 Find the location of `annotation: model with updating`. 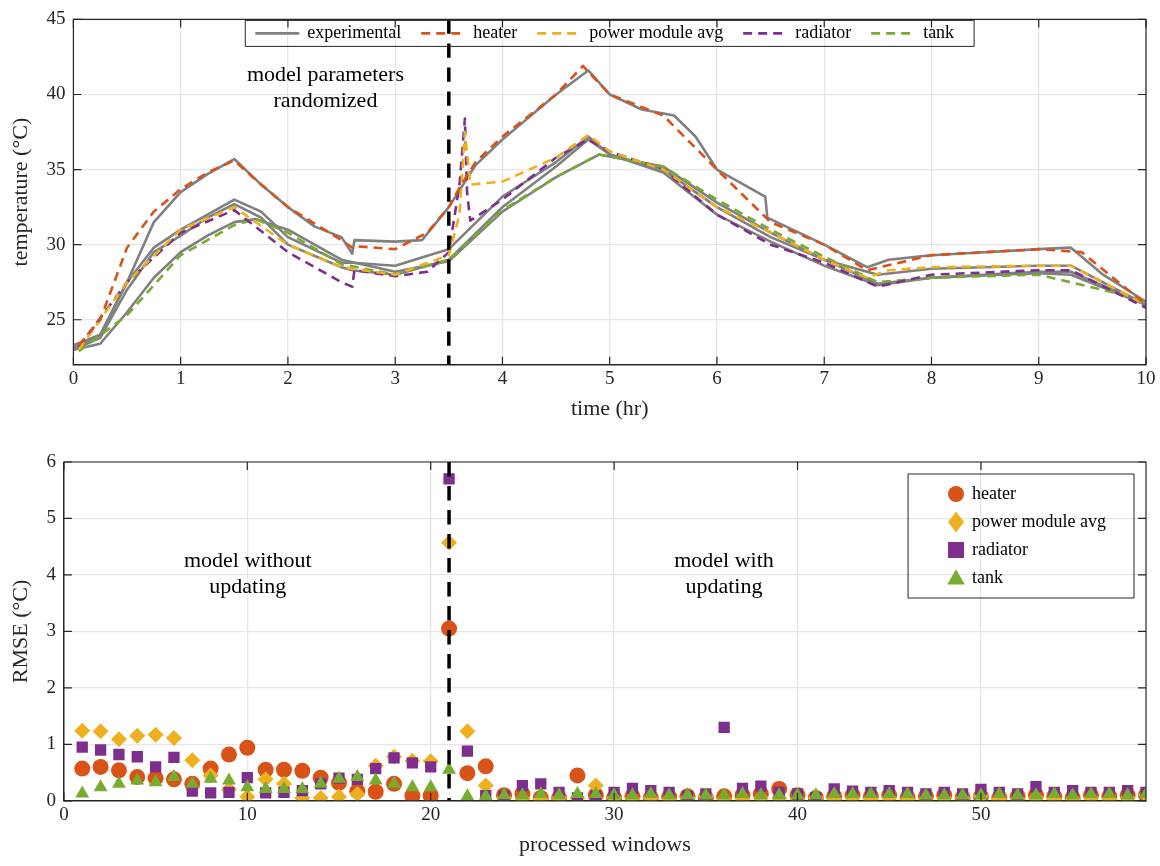

annotation: model with updating is located at coordinates (724, 572).